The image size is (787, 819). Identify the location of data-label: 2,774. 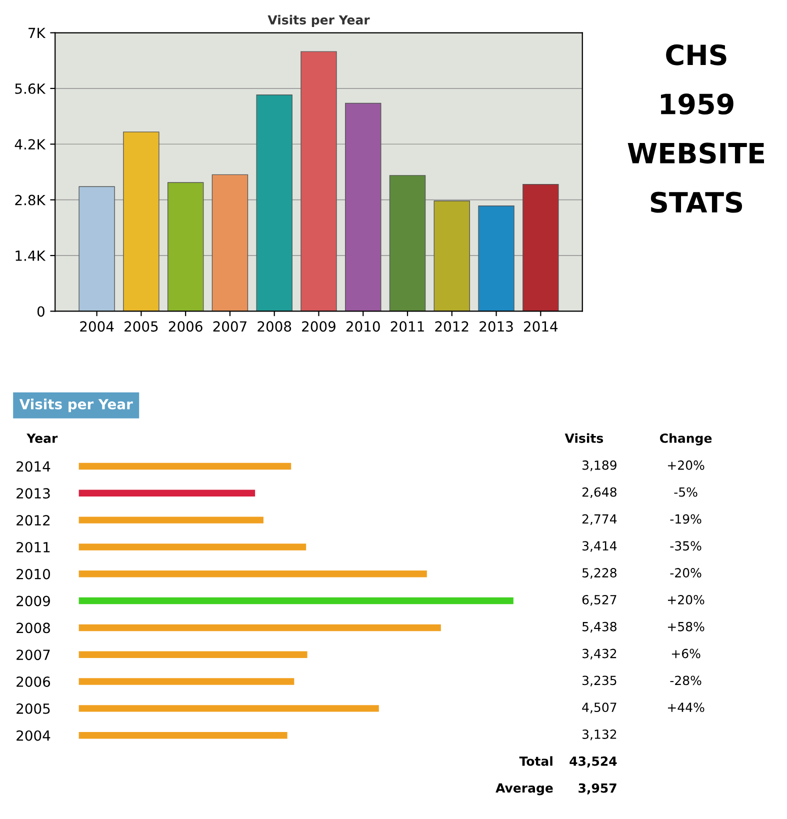
(599, 519).